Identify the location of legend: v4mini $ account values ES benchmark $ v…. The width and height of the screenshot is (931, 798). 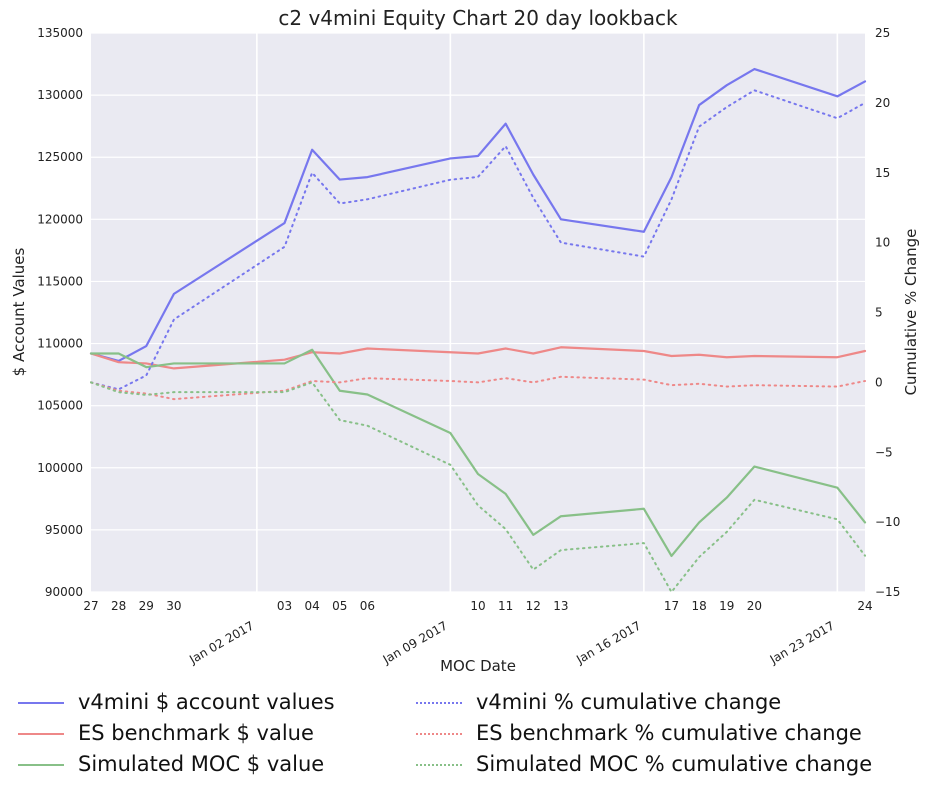
(465, 740).